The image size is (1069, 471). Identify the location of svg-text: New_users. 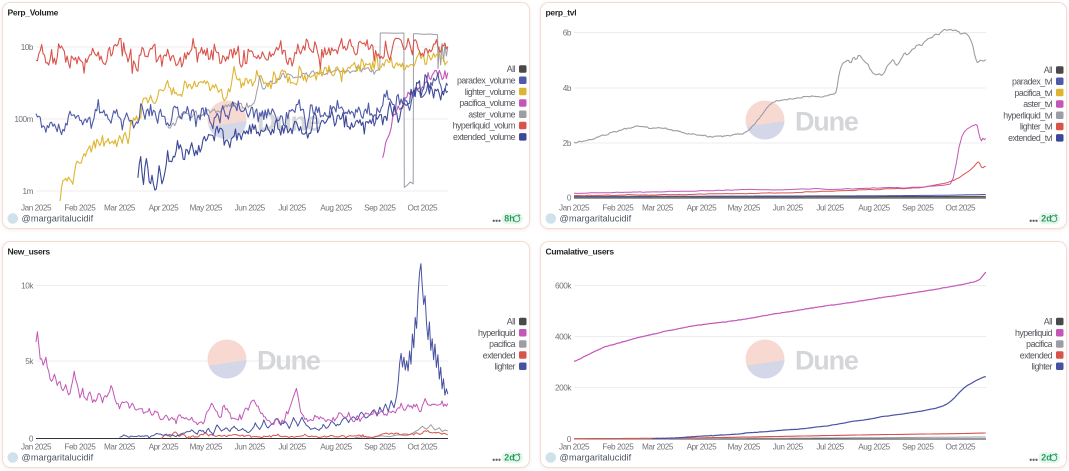
(29, 252).